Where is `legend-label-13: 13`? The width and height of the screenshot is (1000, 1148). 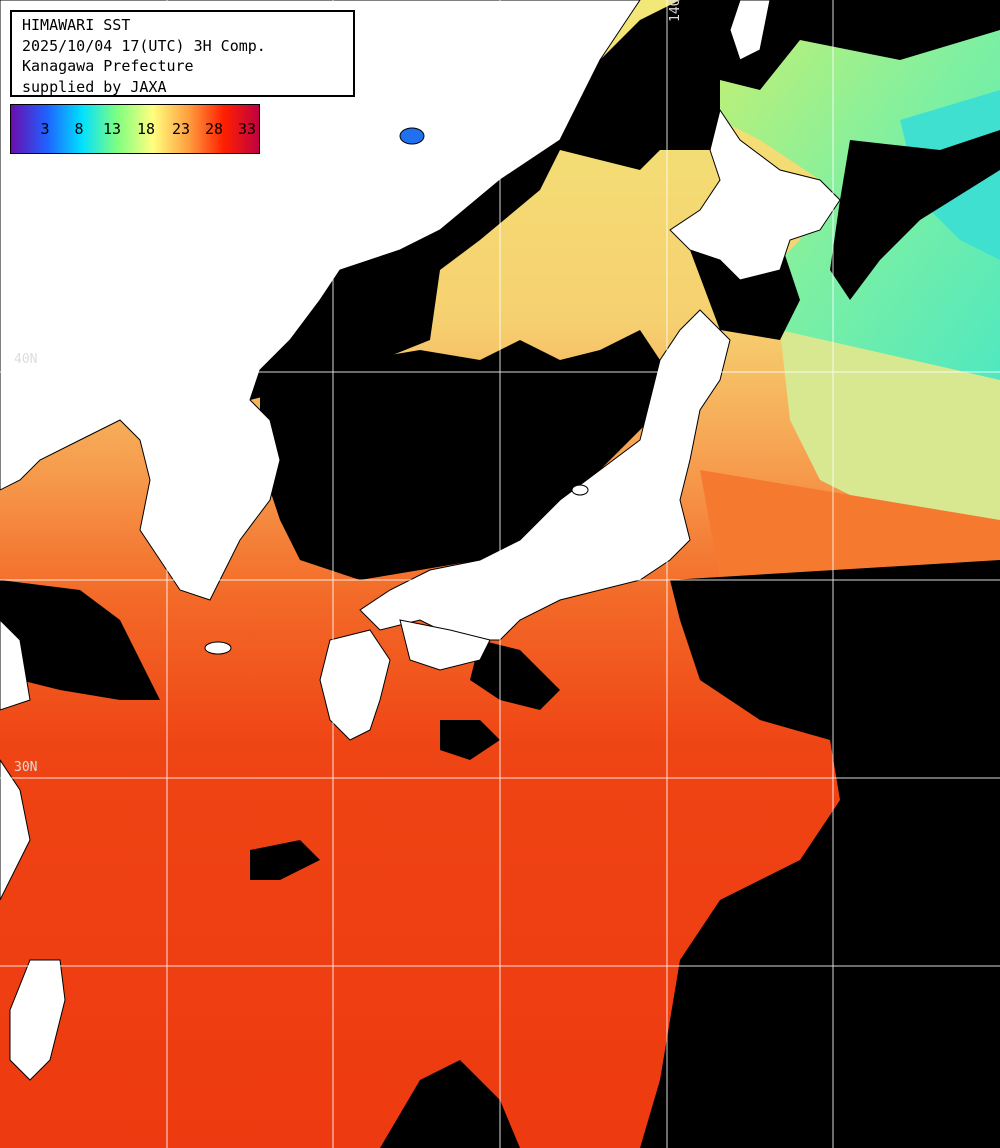
legend-label-13: 13 is located at coordinates (112, 129).